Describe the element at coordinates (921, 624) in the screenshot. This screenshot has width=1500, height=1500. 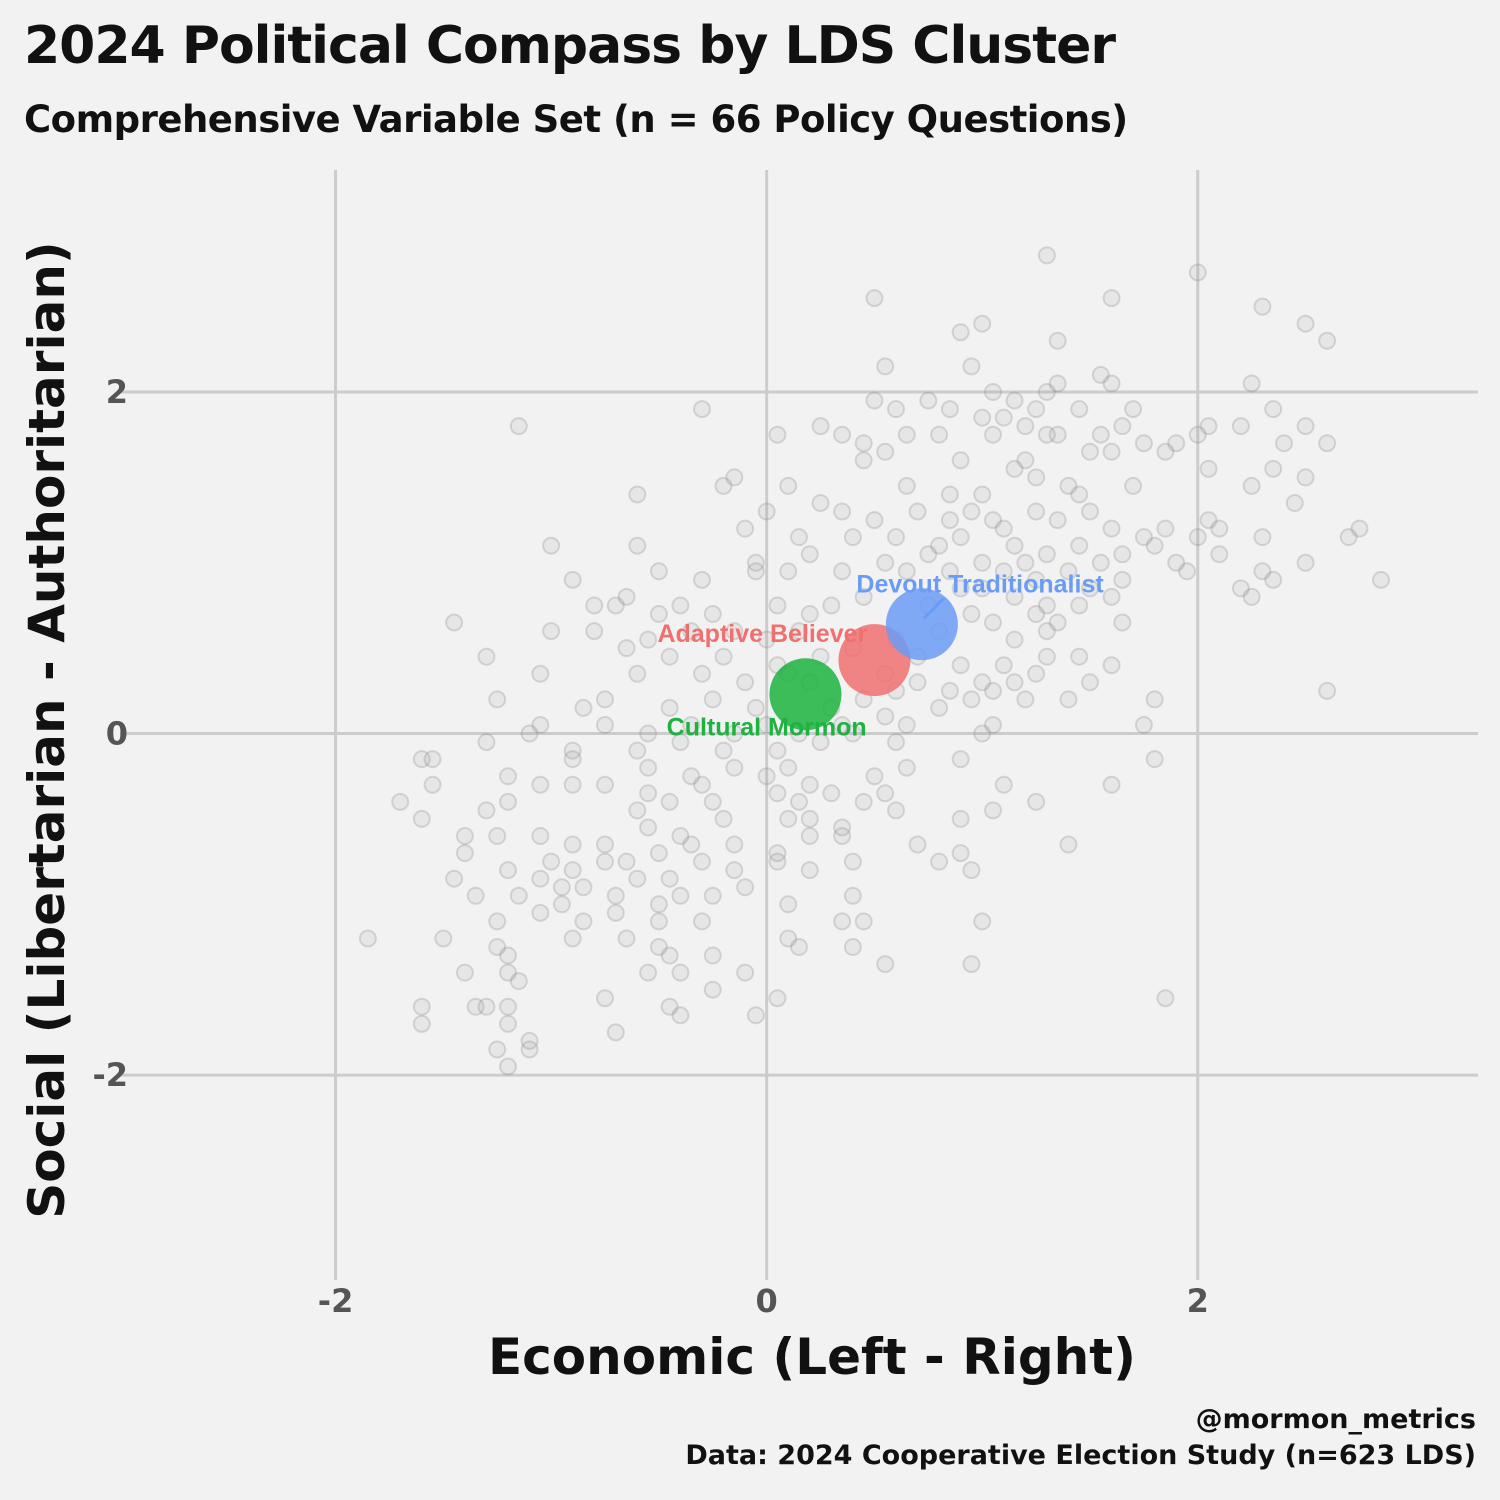
I see `cluster-point-devout-traditionalist` at that location.